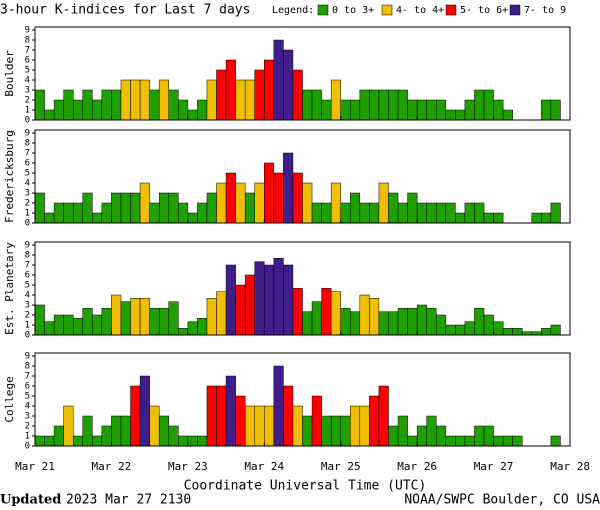  Describe the element at coordinates (502, 500) in the screenshot. I see `source: NOAA/SWPC Boulder, CO USA` at that location.